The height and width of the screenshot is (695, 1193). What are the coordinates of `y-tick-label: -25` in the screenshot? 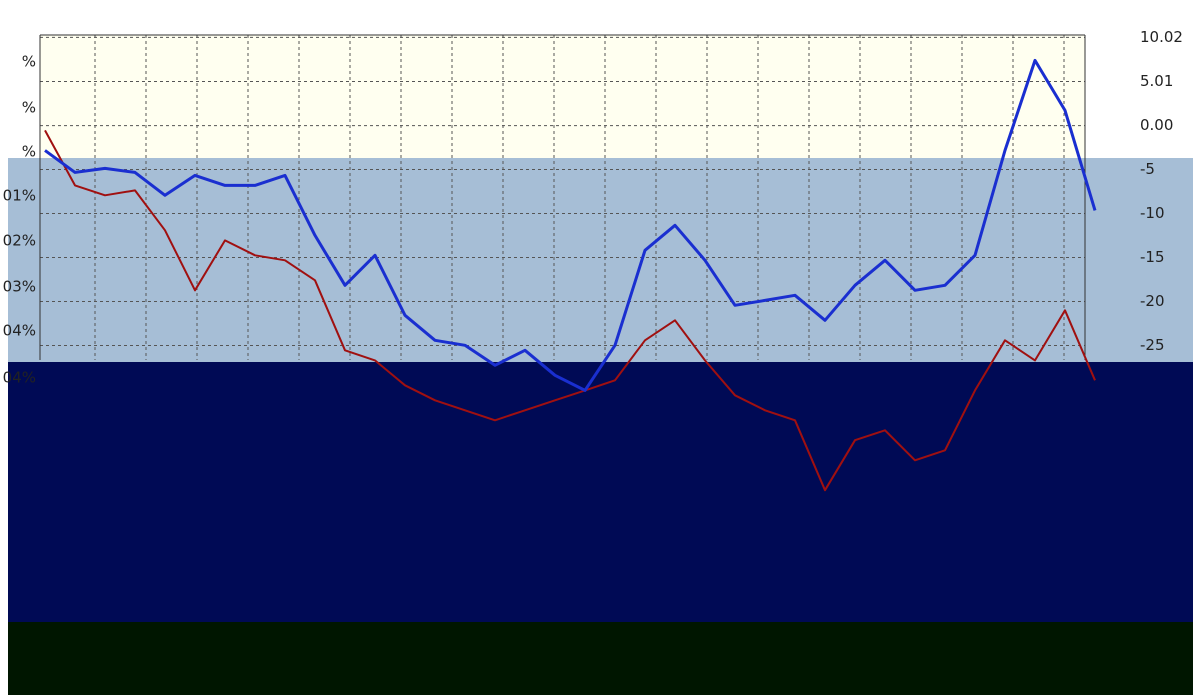 It's located at (1152, 345).